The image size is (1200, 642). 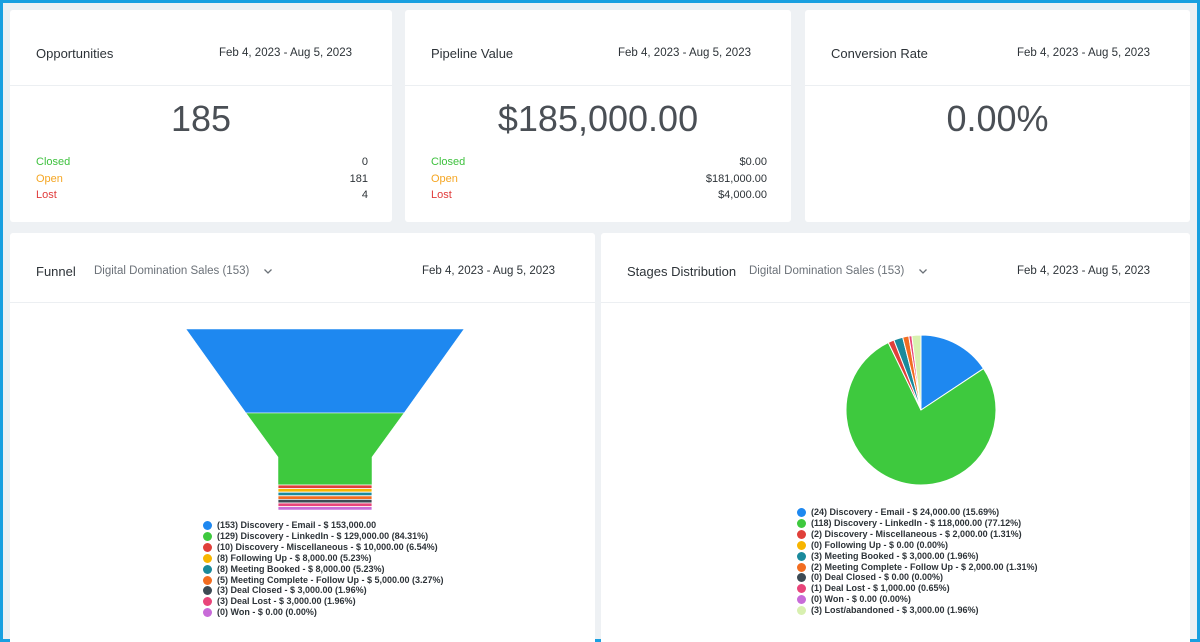 I want to click on legend-label: (8) Following Up - $ 8,000.00 (5.23%), so click(x=294, y=557).